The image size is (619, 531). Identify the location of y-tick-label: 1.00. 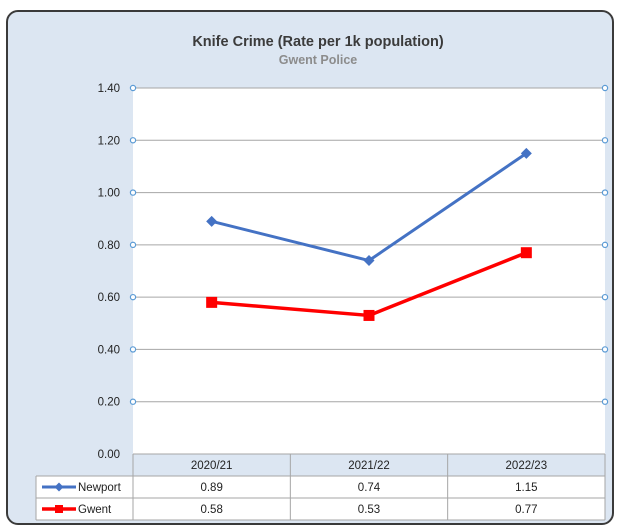
(109, 194).